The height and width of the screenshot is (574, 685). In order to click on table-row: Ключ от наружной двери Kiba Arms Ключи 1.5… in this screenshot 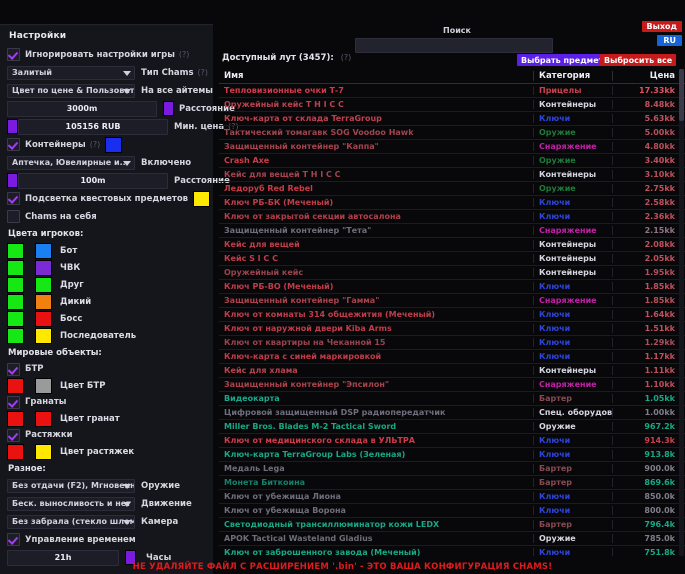, I will do `click(452, 329)`.